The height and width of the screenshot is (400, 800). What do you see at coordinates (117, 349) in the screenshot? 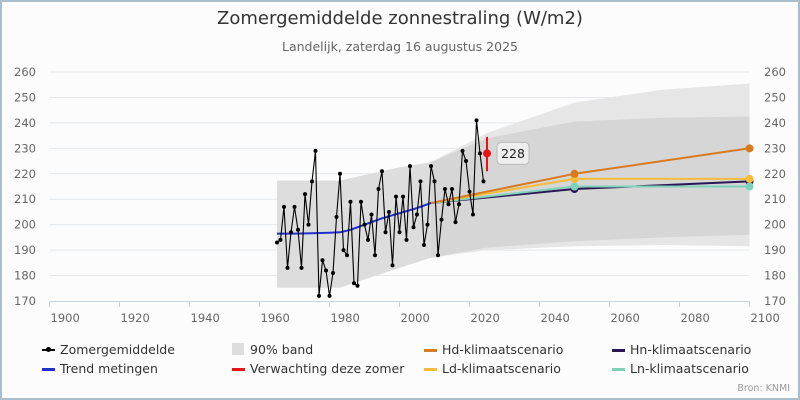
I see `legend-label: Zomergemiddelde` at bounding box center [117, 349].